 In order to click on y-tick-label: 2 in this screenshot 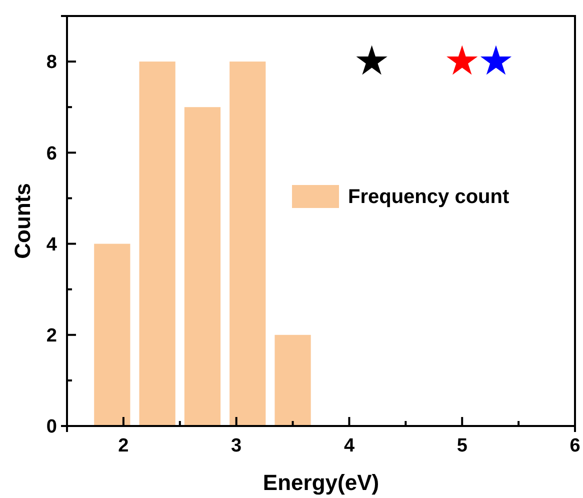, I will do `click(51, 336)`.